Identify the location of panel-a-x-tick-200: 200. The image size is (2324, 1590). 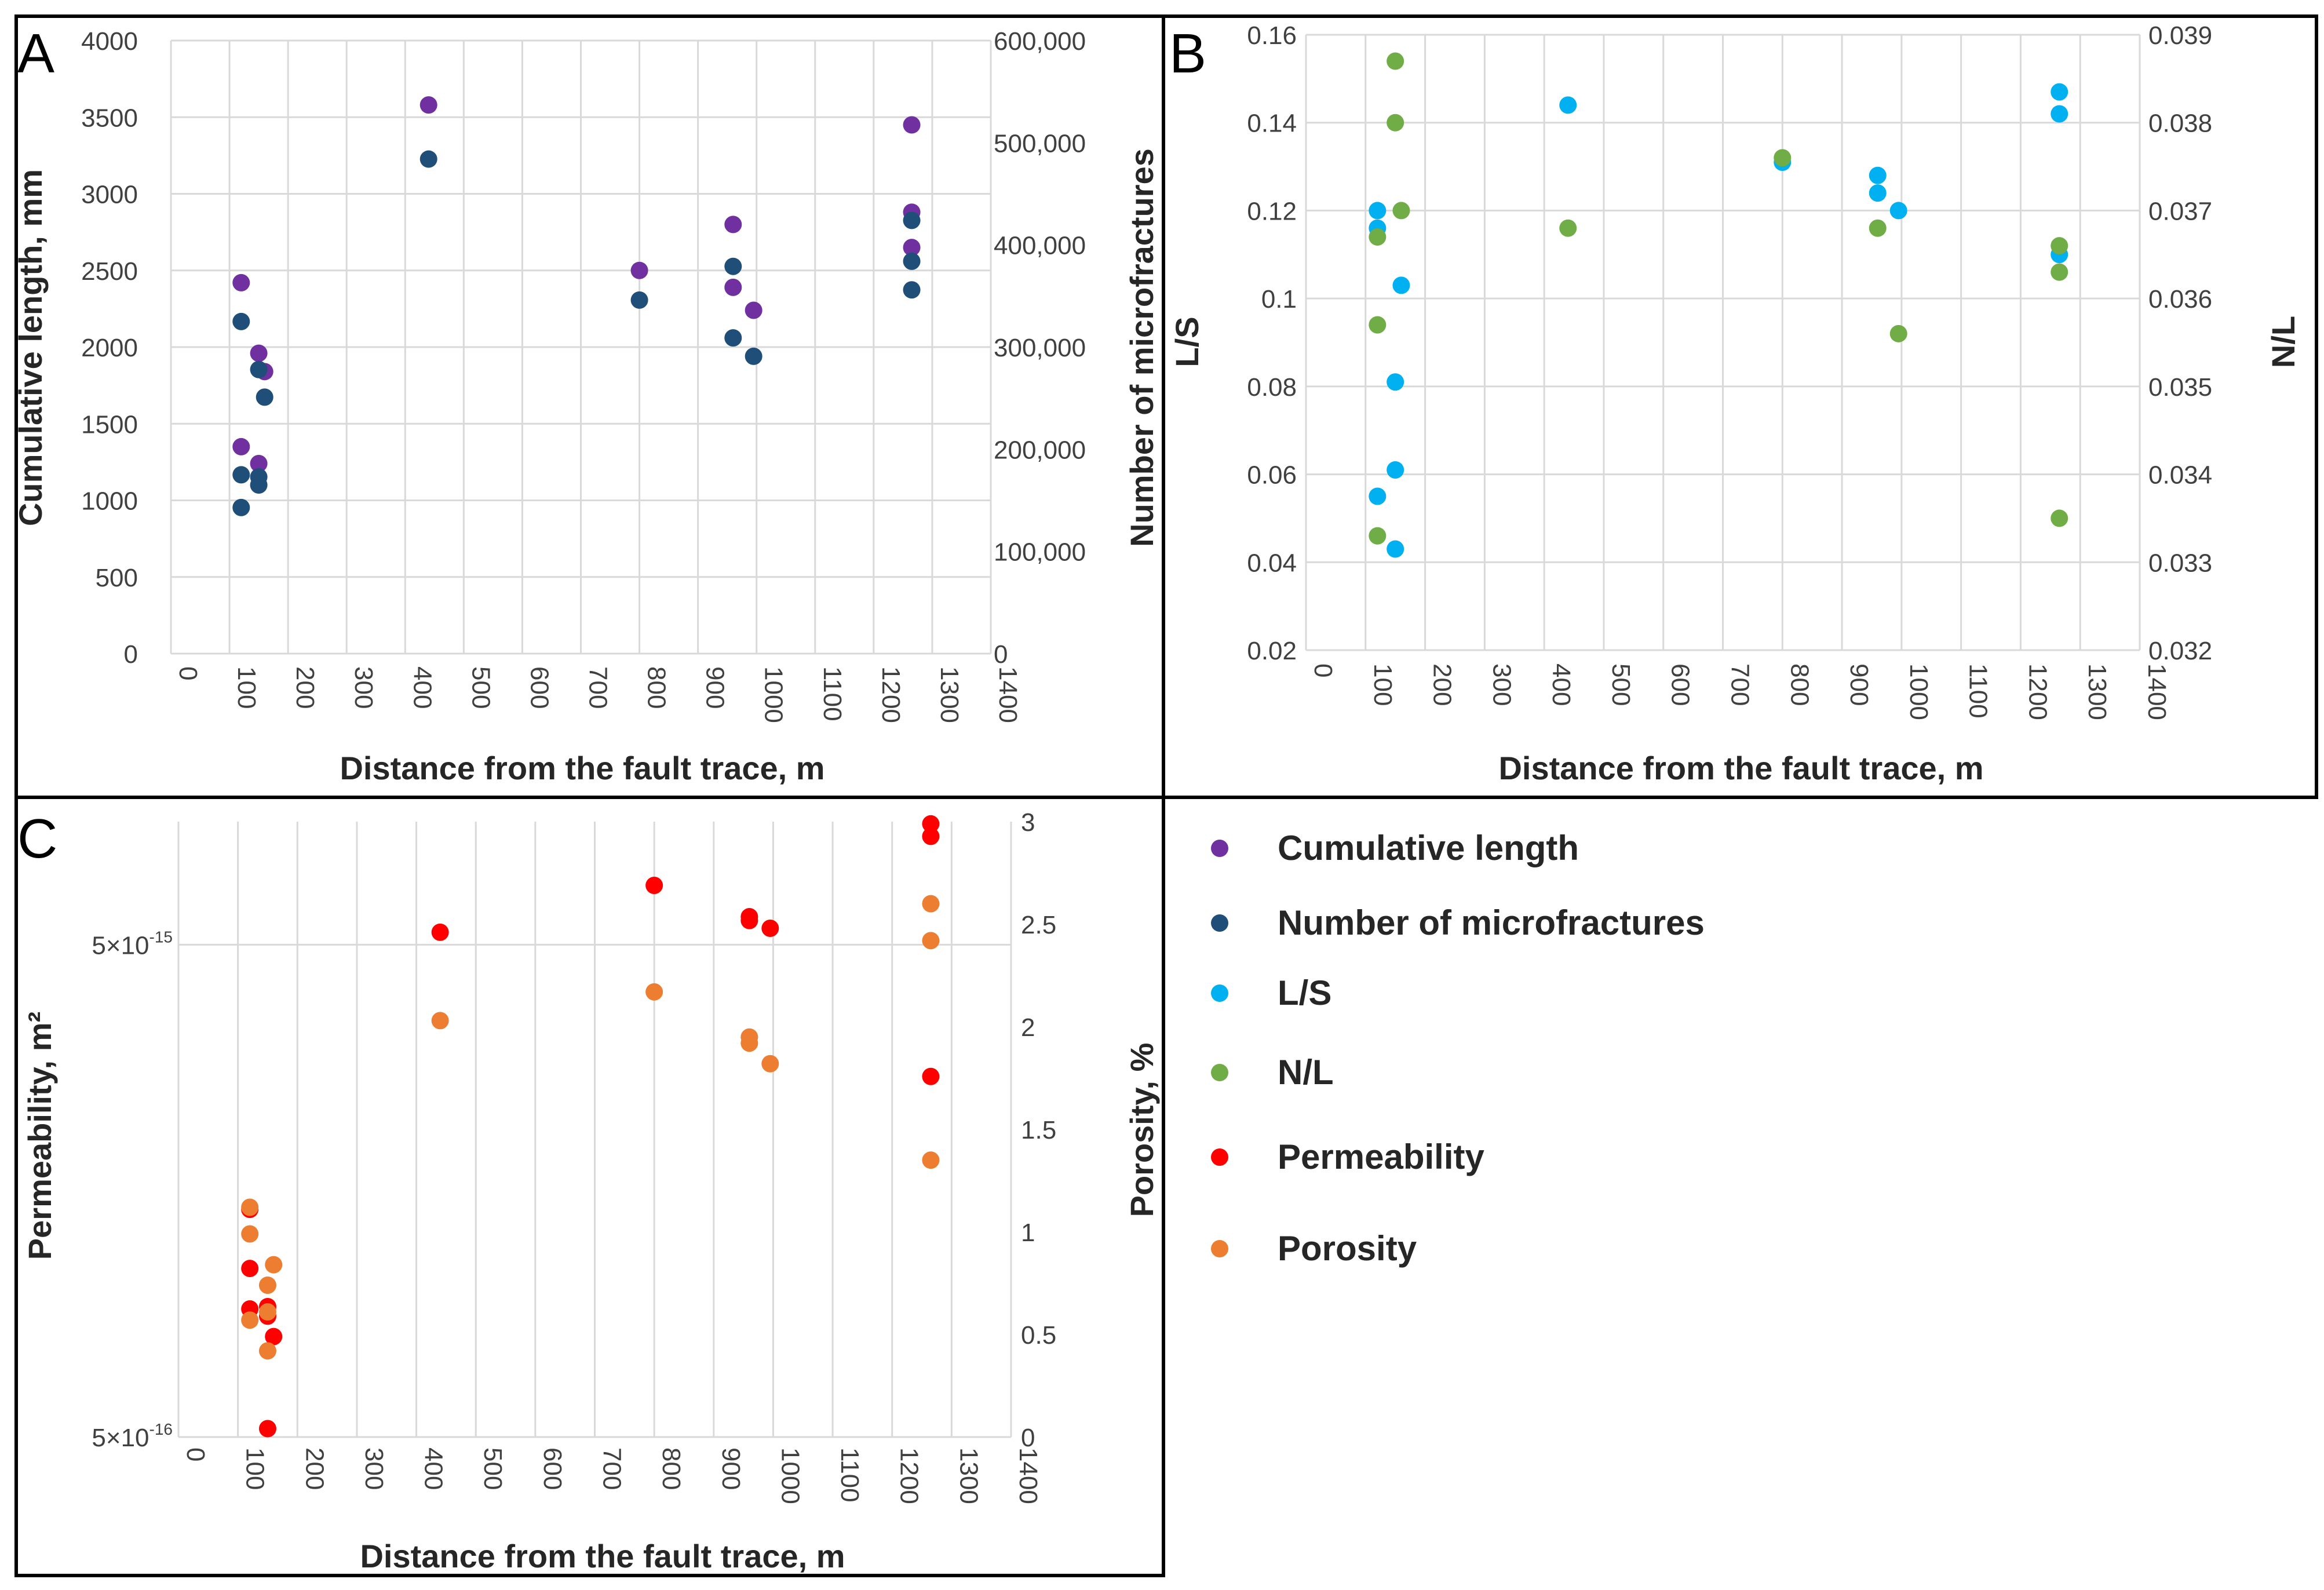
(305, 687).